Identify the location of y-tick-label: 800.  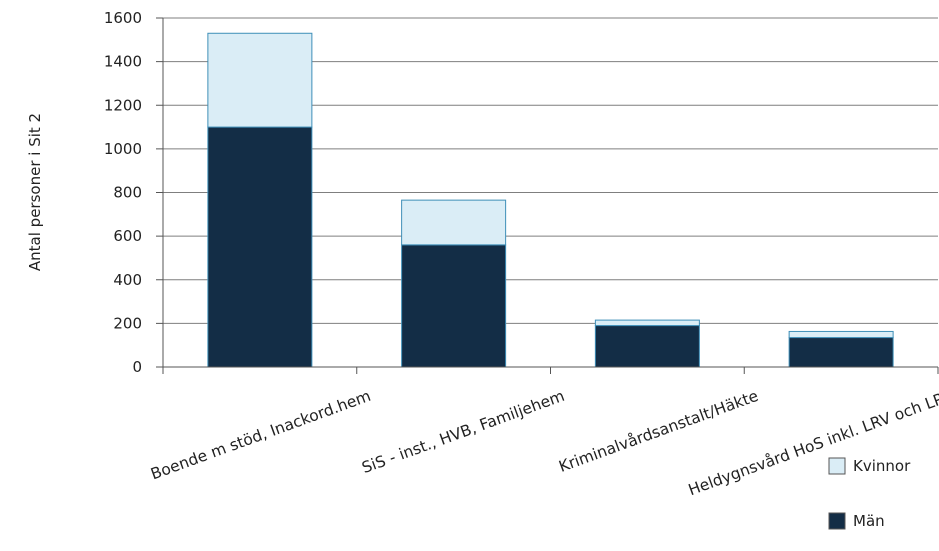
(127, 193).